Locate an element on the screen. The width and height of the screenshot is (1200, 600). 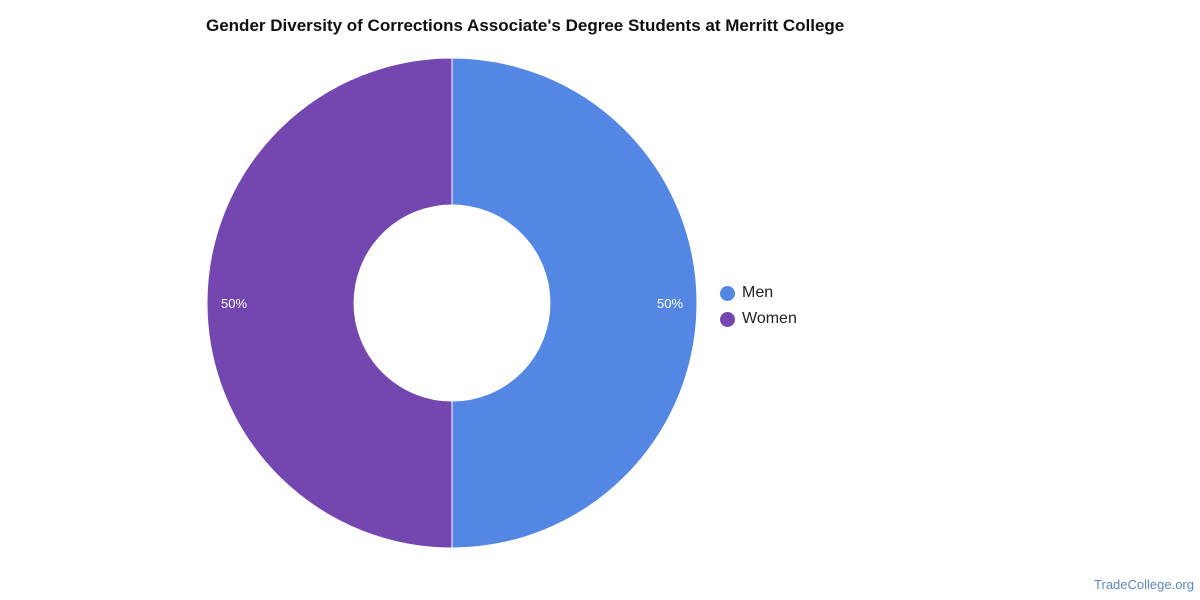
legend-item-women: Women is located at coordinates (758, 319).